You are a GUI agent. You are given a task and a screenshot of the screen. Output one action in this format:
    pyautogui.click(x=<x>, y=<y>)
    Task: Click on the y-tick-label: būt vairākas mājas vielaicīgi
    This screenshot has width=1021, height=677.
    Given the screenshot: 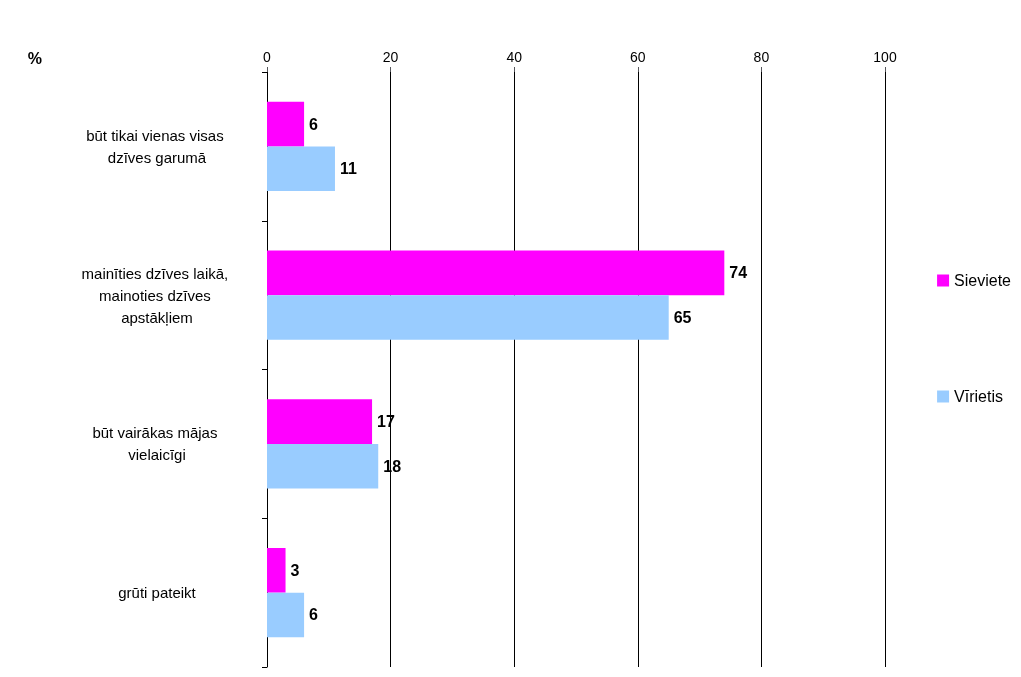 What is the action you would take?
    pyautogui.click(x=157, y=444)
    